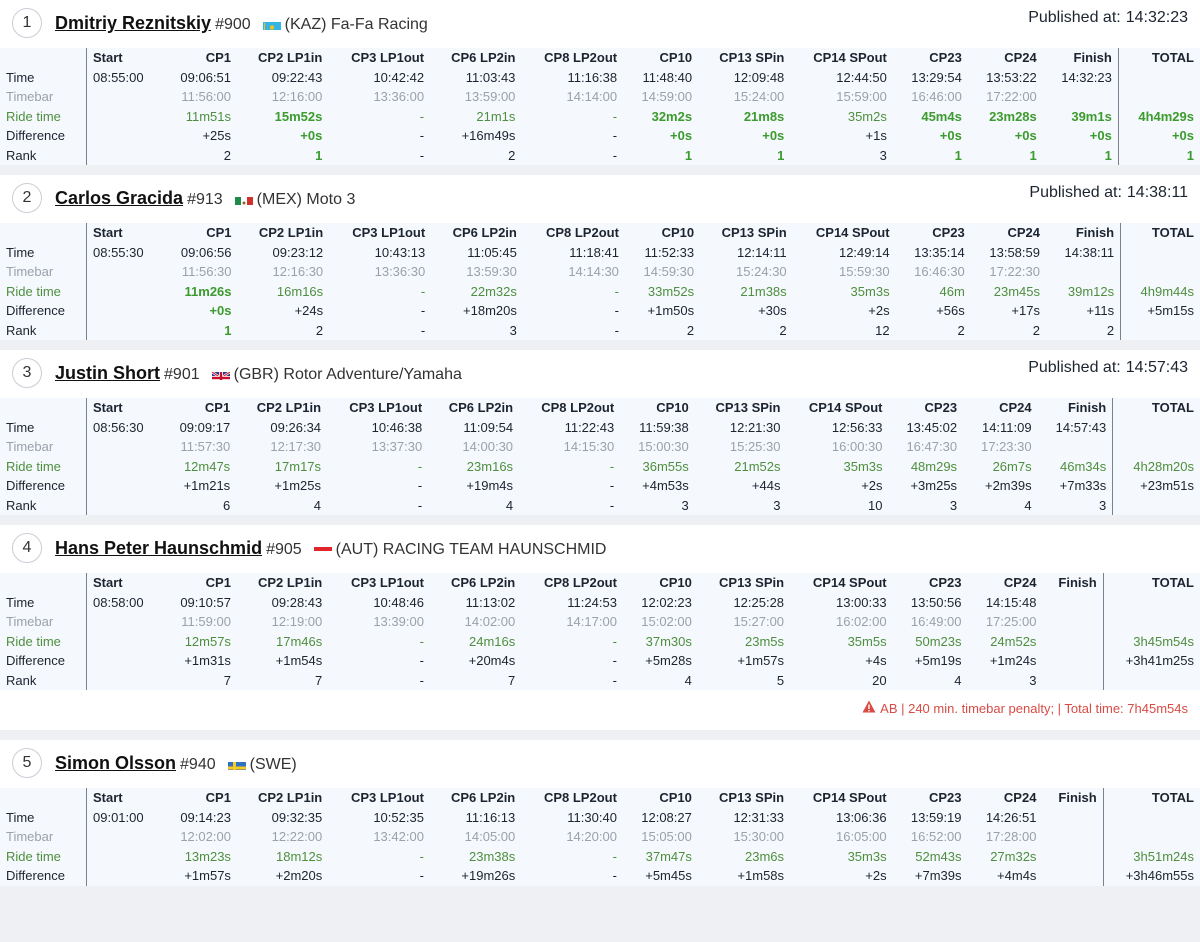 This screenshot has height=942, width=1200. I want to click on diff-cell-cp10: +5m45s, so click(668, 876).